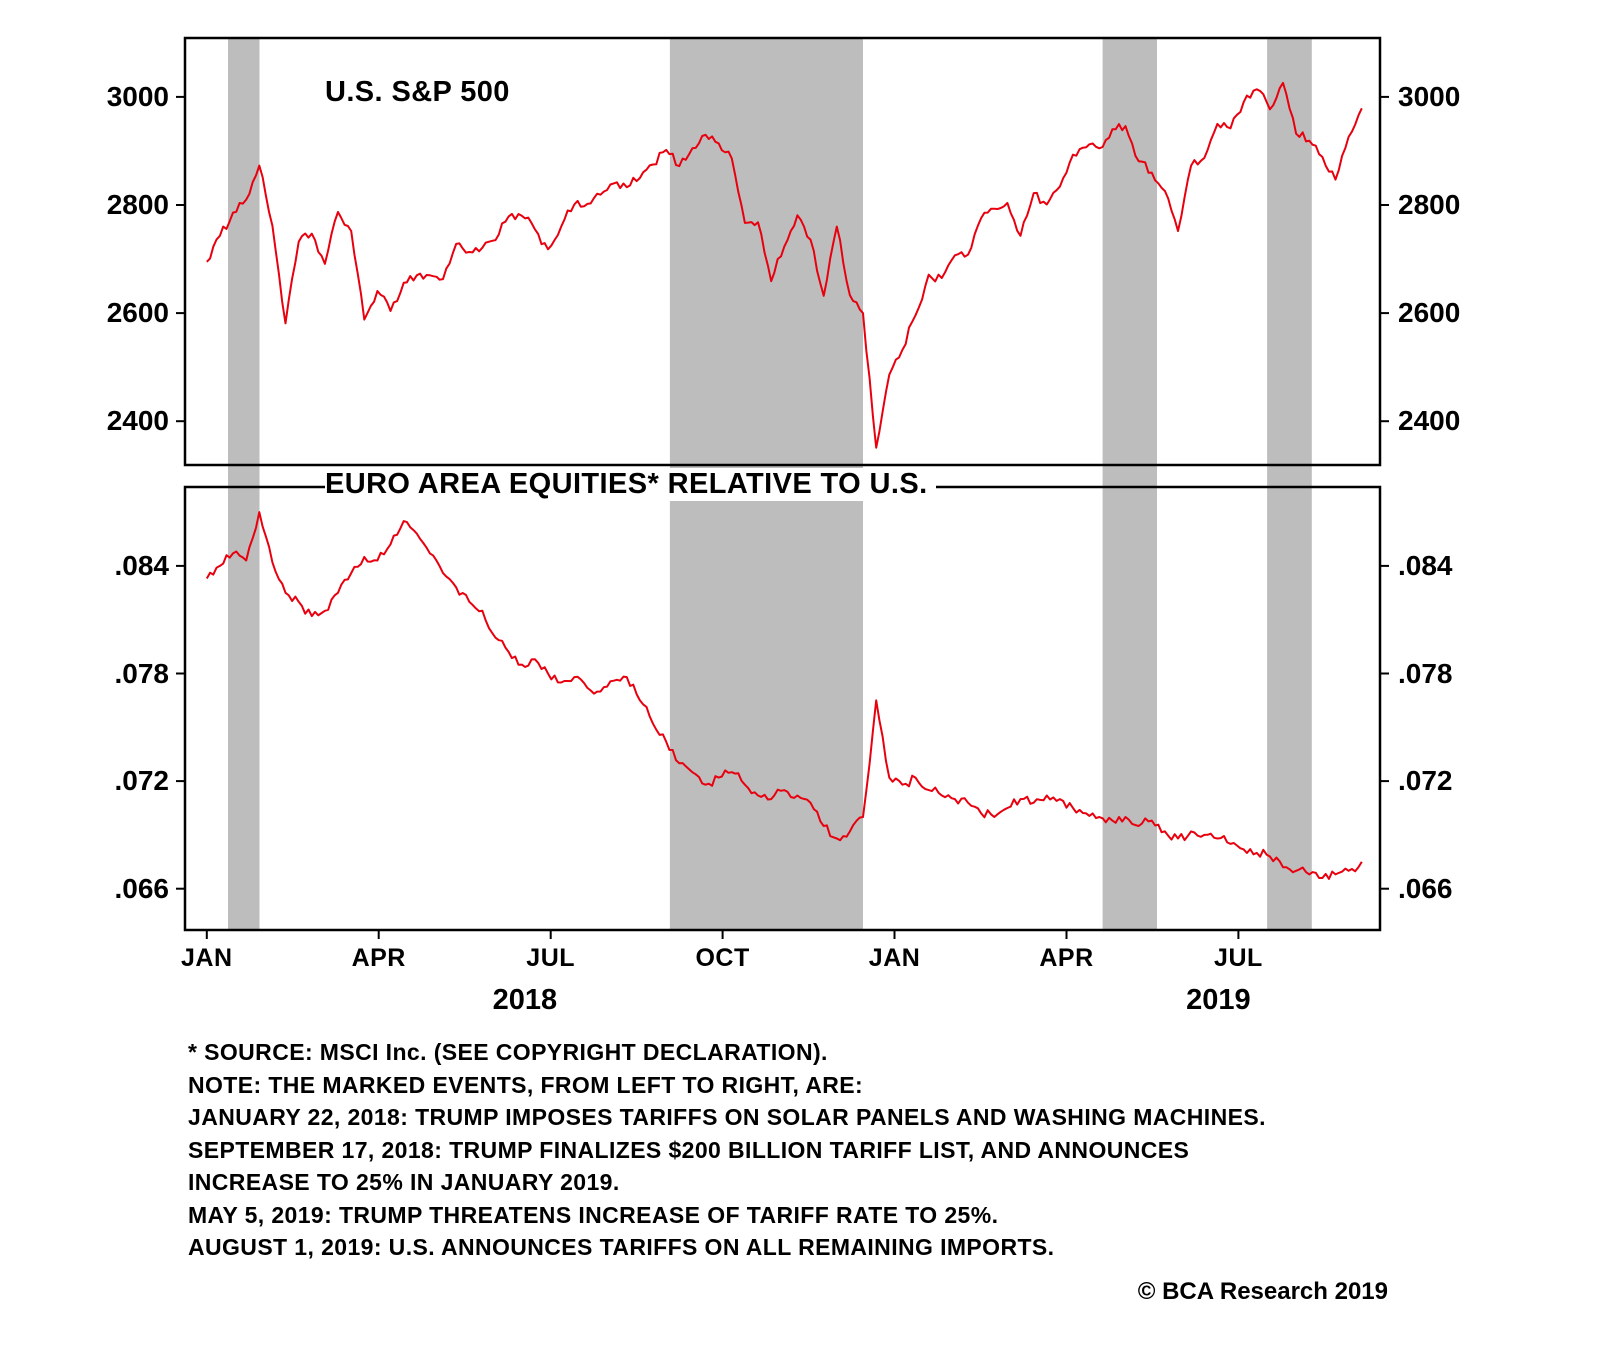 Image resolution: width=1600 pixels, height=1348 pixels. I want to click on y-tick-label-right: .072, so click(1425, 781).